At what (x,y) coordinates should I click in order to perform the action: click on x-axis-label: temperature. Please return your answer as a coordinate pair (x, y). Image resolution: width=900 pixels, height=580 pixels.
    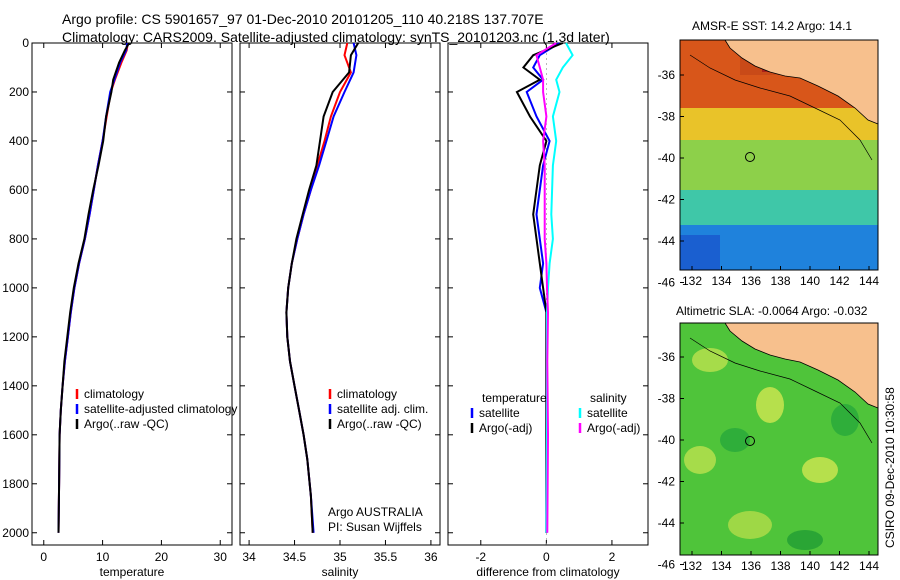
    Looking at the image, I should click on (132, 572).